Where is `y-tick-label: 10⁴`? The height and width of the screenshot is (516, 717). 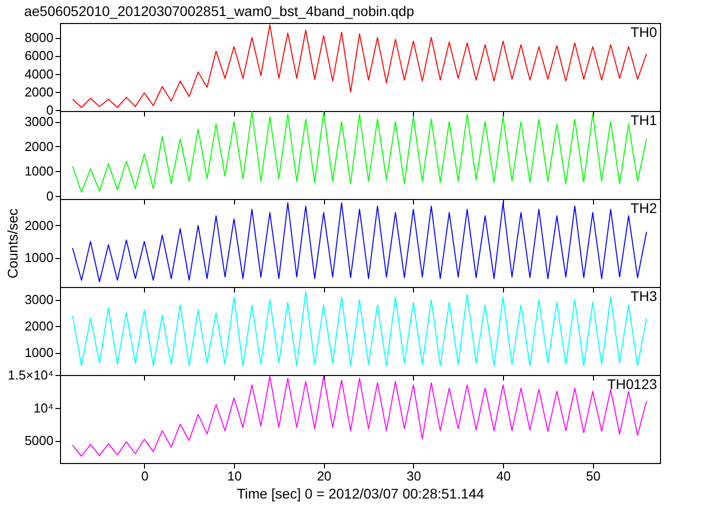 y-tick-label: 10⁴ is located at coordinates (43, 408).